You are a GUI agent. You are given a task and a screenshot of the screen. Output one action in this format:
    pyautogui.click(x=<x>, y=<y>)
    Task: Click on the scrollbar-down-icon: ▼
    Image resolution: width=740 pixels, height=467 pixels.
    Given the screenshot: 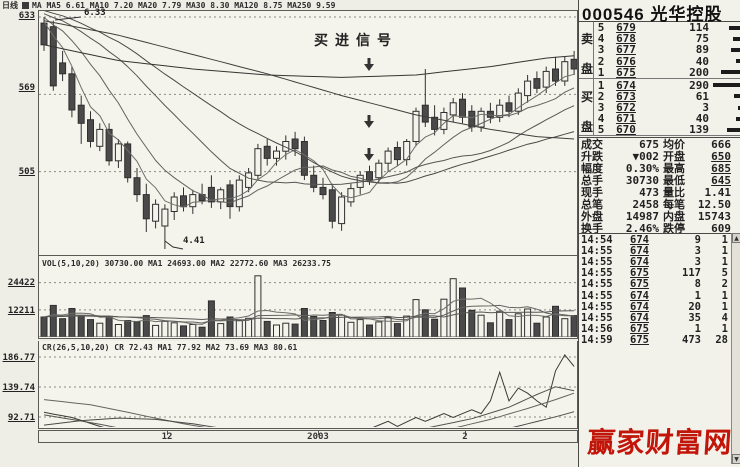 What is the action you would take?
    pyautogui.click(x=736, y=459)
    